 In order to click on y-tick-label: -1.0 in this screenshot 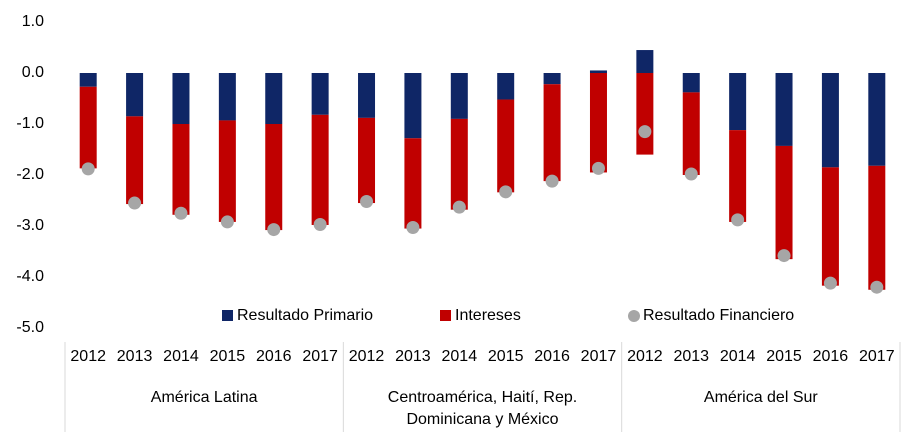, I will do `click(30, 123)`.